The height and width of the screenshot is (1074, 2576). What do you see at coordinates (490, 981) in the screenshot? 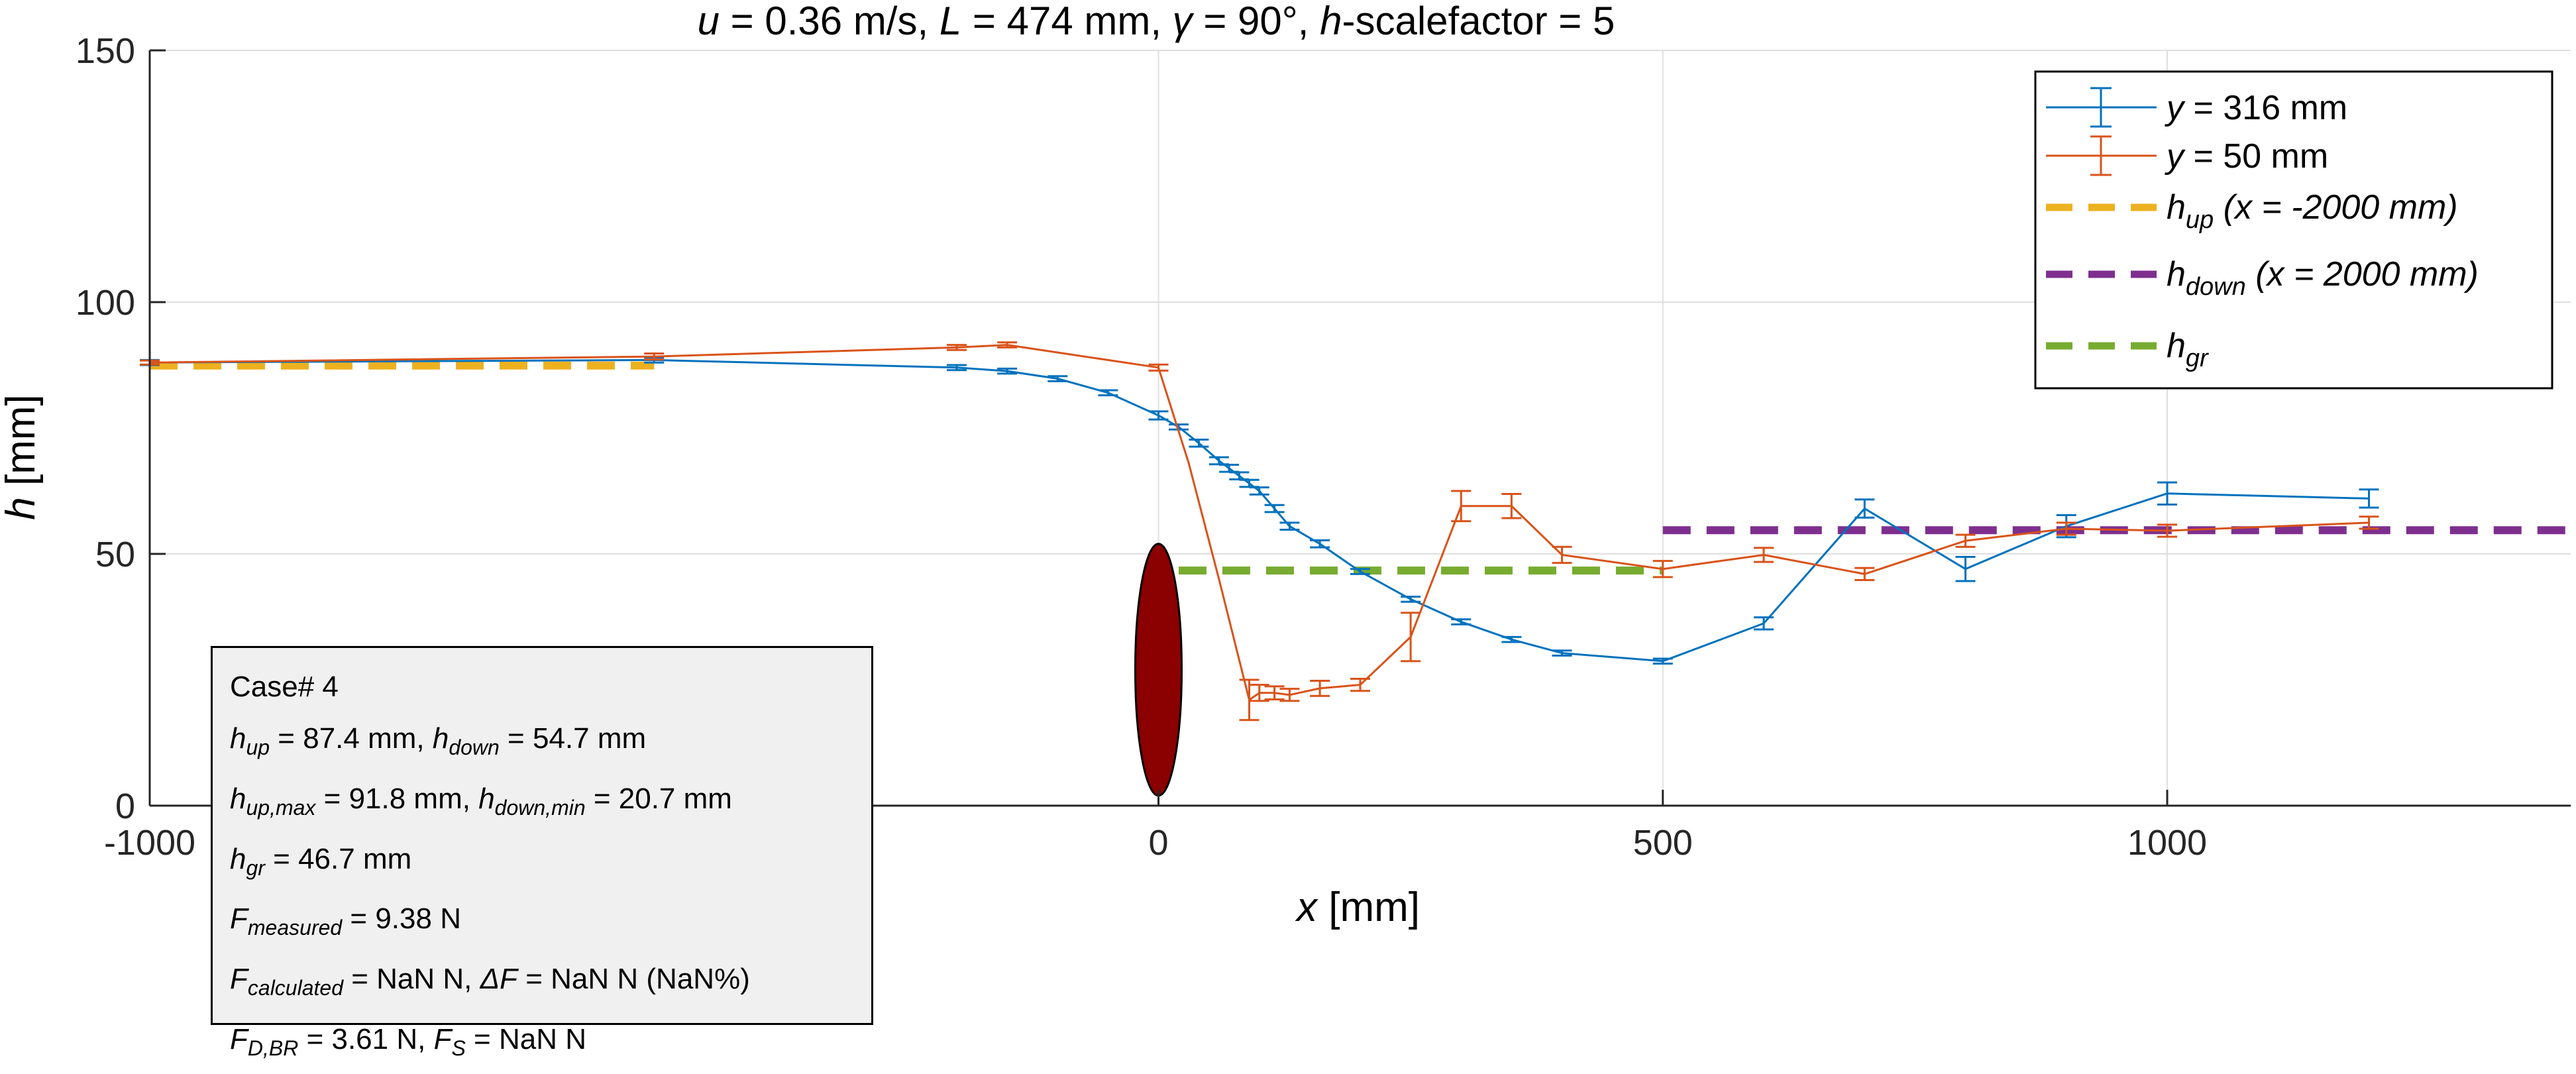
I see `info-f-calculated: Fcalculated = NaN N, ΔF = NaN N (NaN%)` at bounding box center [490, 981].